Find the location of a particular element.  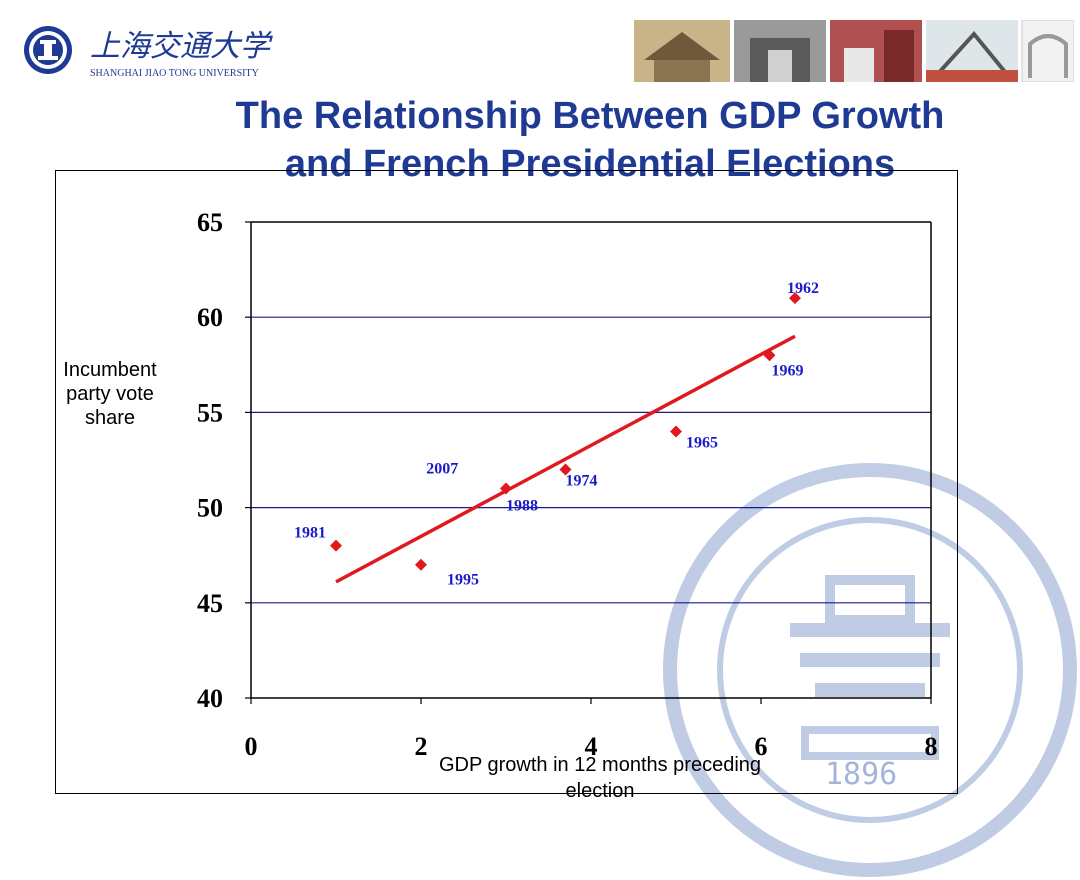

seal-icon is located at coordinates (48, 50).